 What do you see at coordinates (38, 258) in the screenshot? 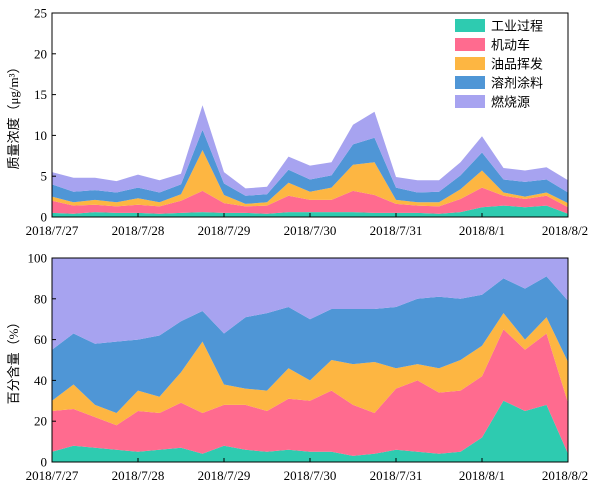
I see `y-tick-label-2-5: 100` at bounding box center [38, 258].